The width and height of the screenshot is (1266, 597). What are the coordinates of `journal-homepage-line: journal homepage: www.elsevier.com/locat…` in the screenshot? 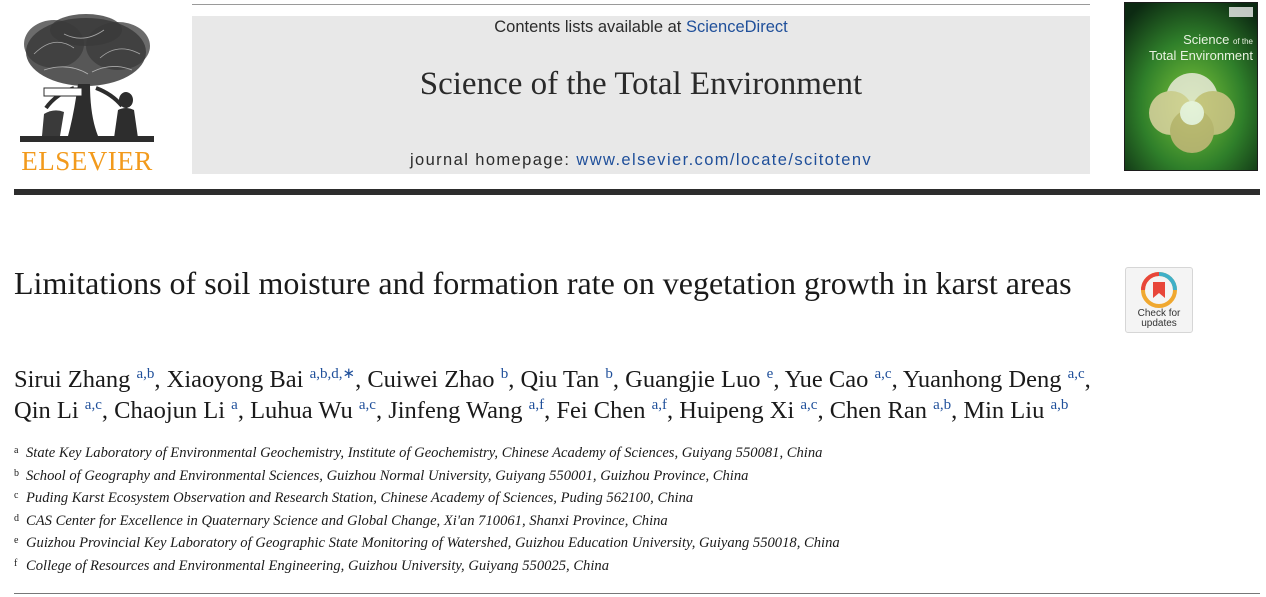 It's located at (641, 160).